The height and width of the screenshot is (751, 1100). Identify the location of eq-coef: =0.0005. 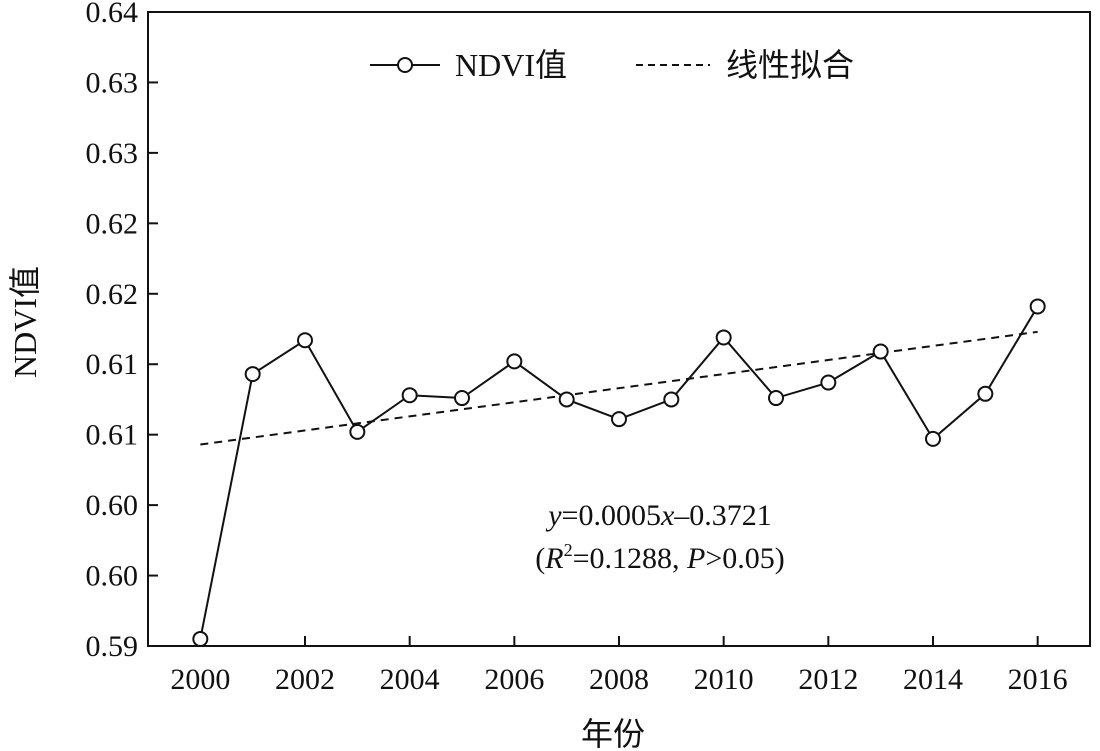
(611, 515).